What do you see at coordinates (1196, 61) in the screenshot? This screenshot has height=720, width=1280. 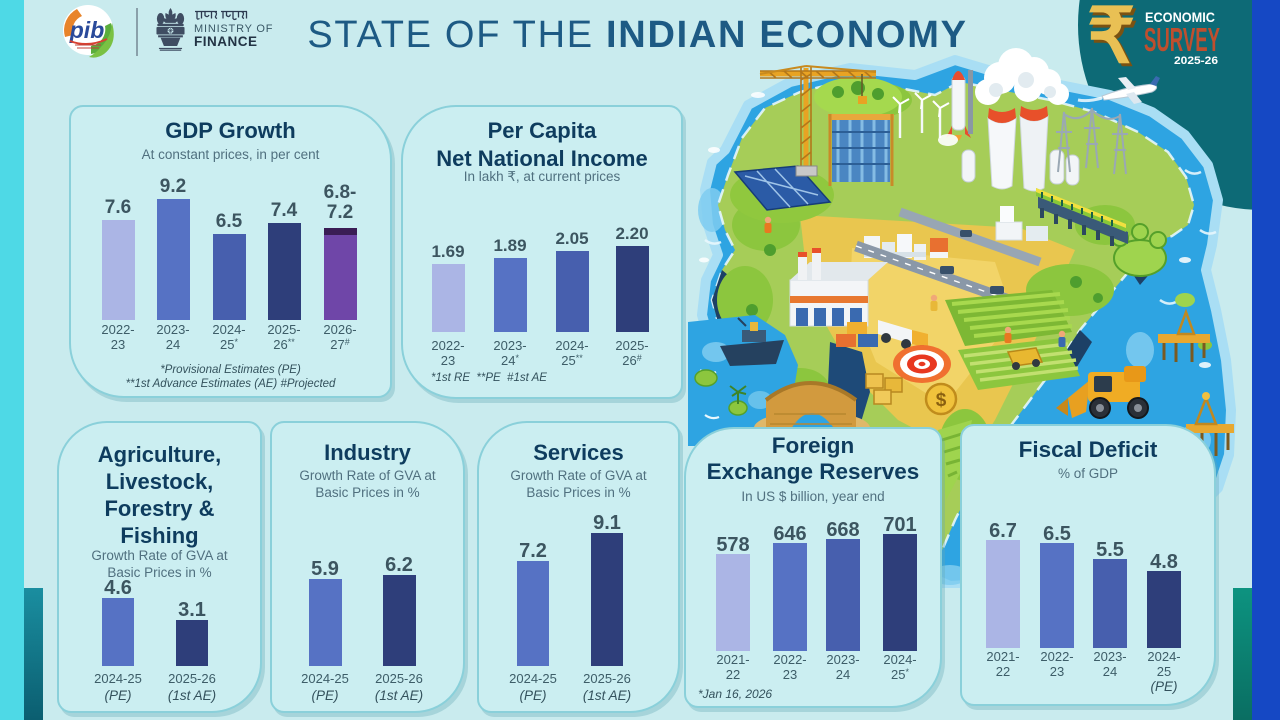 I see `svg-text: 2025-26` at bounding box center [1196, 61].